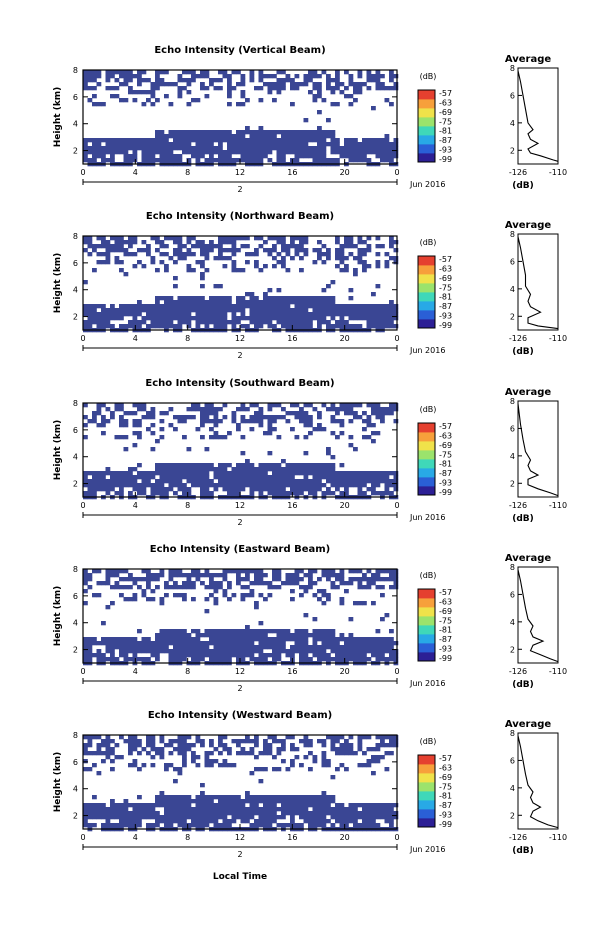  I want to click on y-tick-label: 4, so click(75, 623).